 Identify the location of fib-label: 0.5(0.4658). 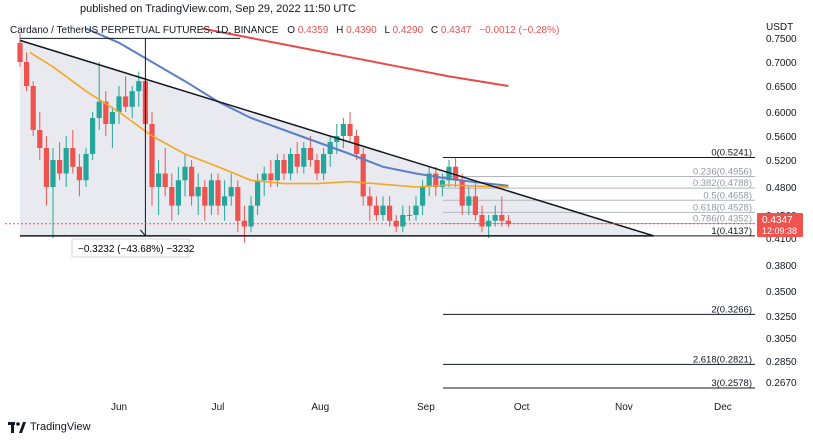
(727, 195).